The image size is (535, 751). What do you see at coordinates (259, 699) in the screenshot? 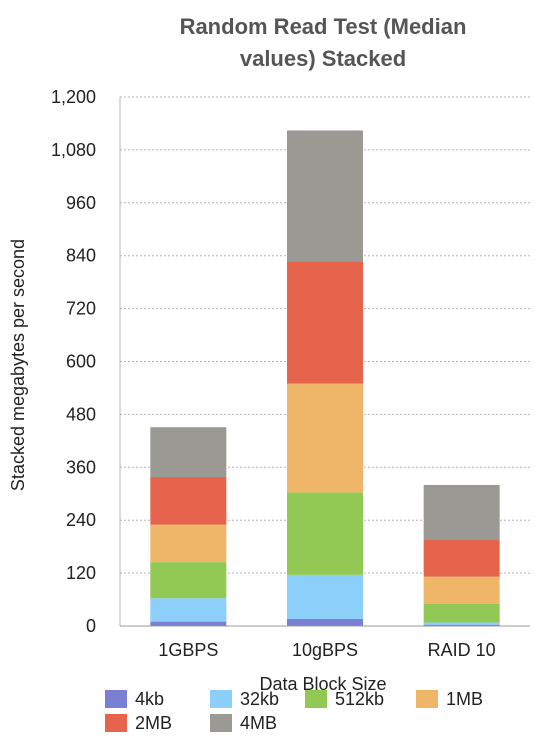
I see `legend-label: 32kb` at bounding box center [259, 699].